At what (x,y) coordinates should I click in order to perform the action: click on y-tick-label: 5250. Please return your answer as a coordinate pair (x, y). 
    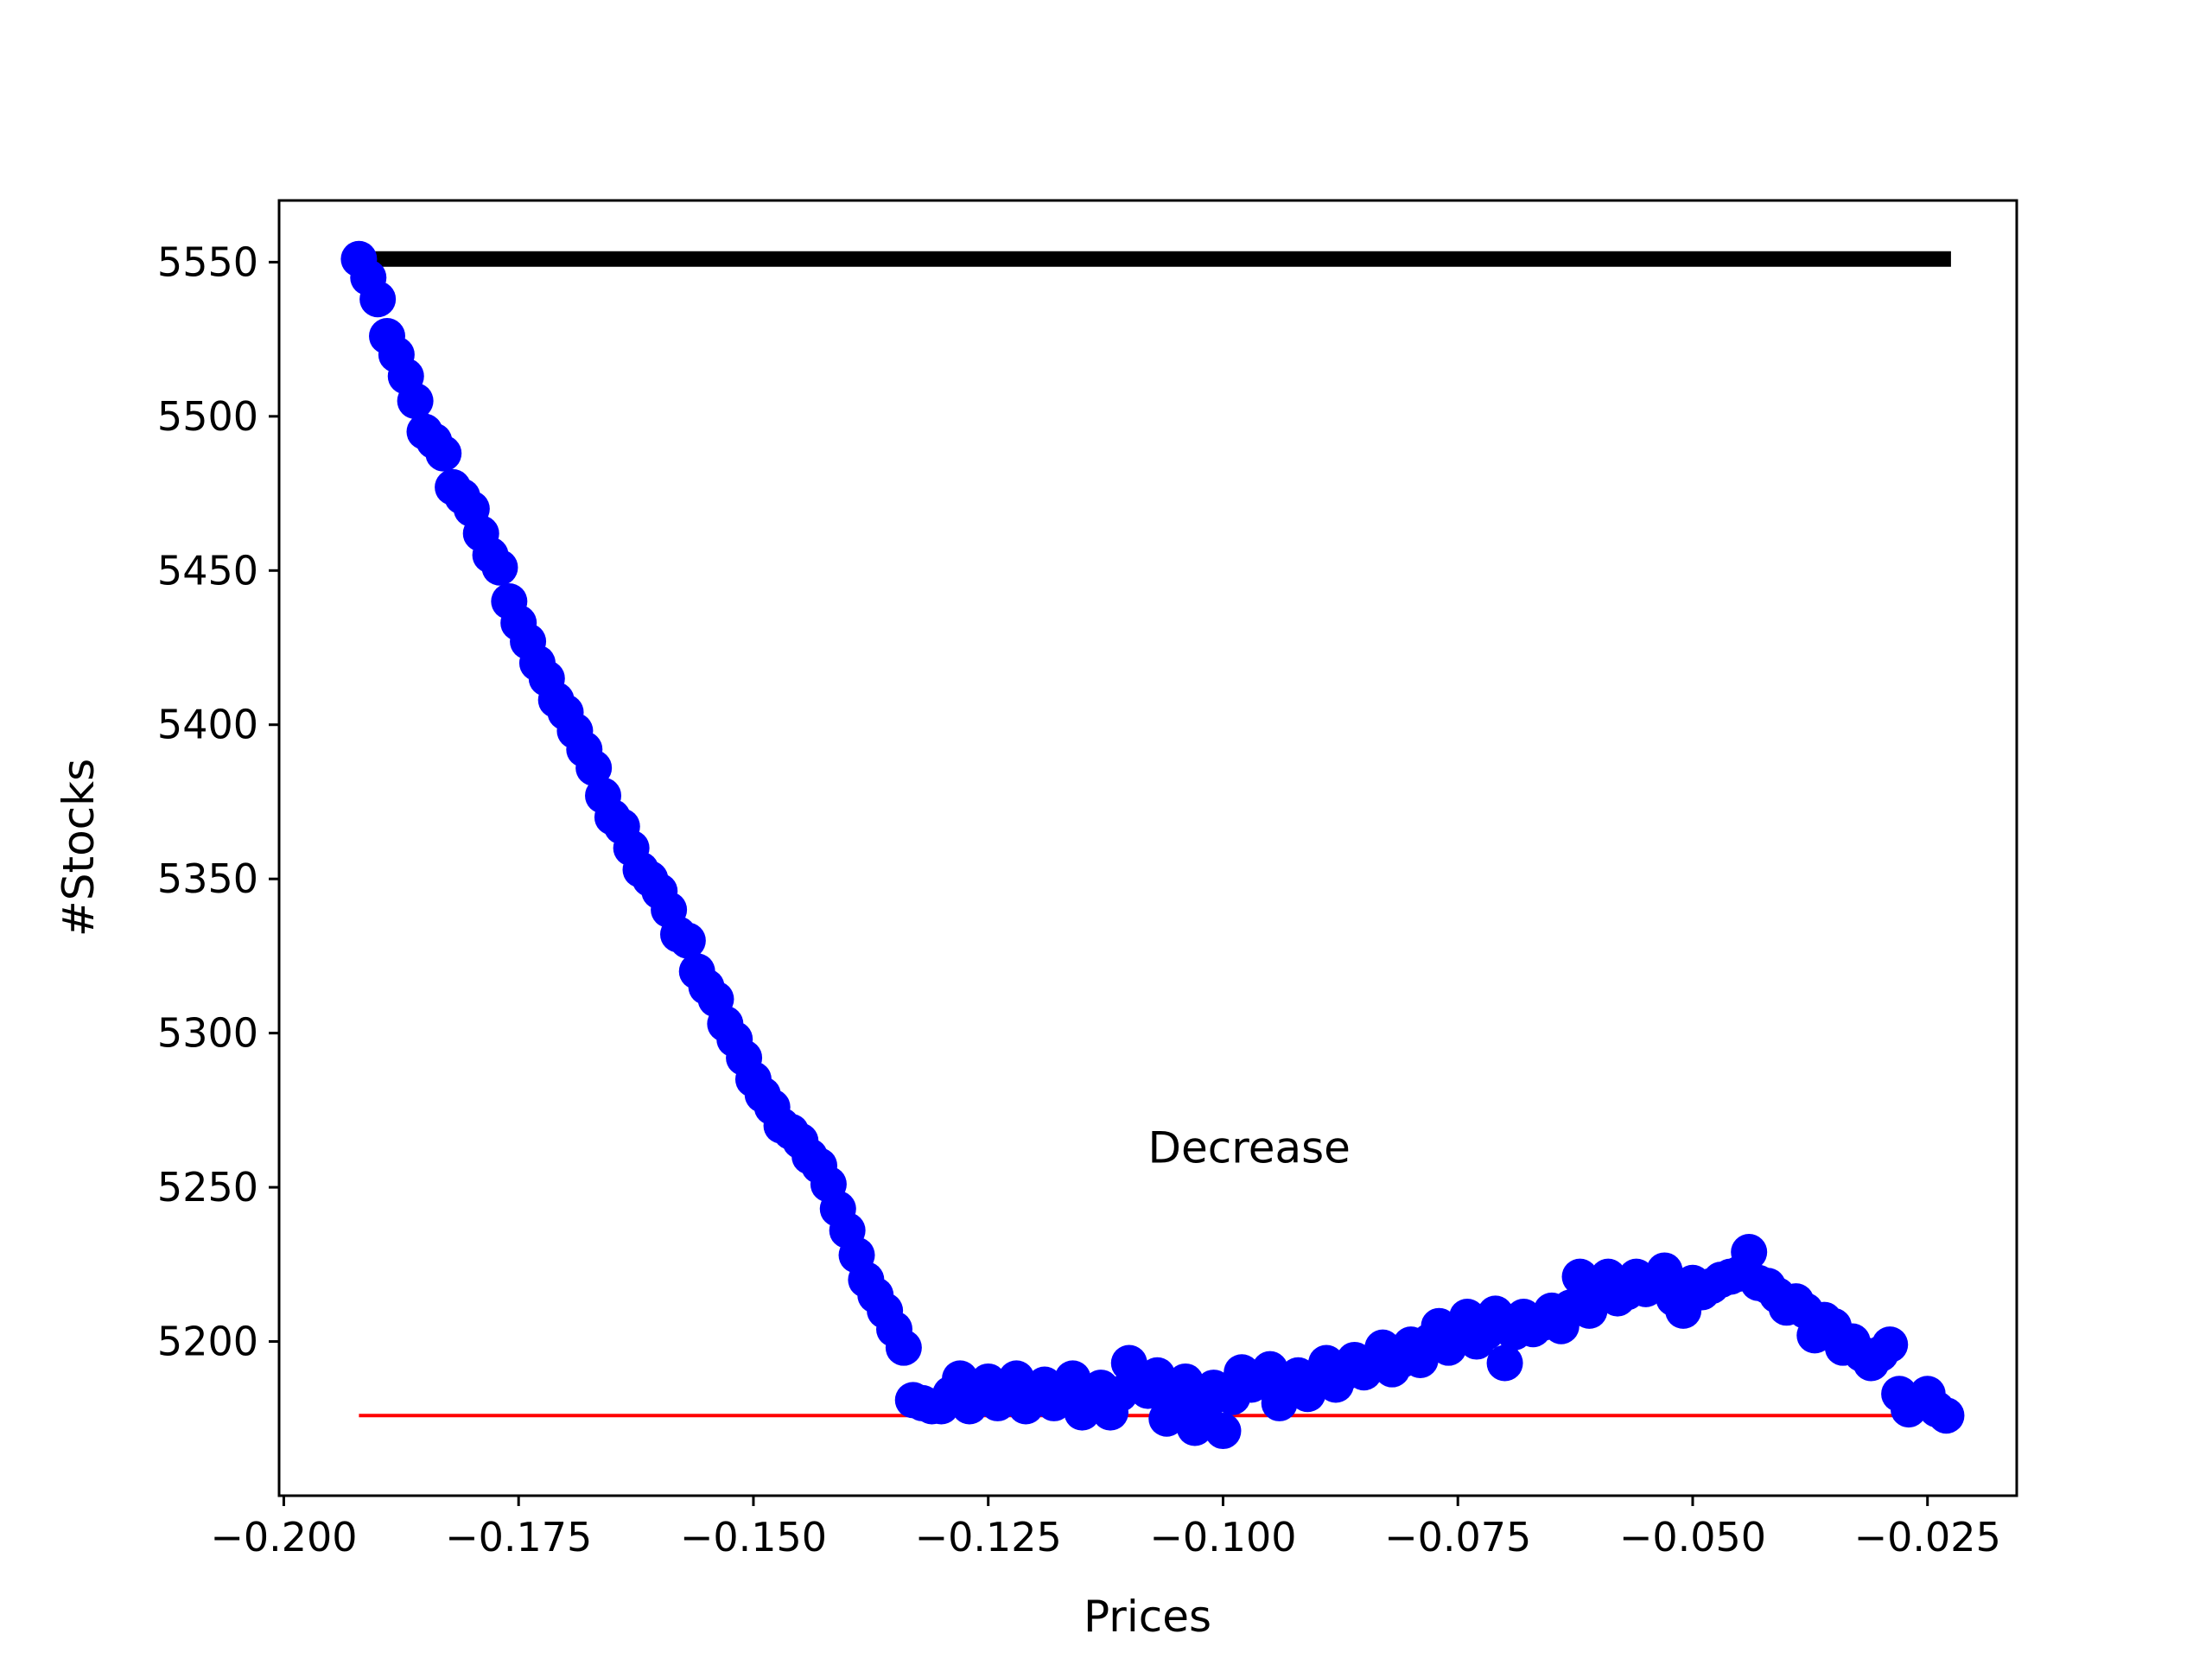
    Looking at the image, I should click on (207, 1187).